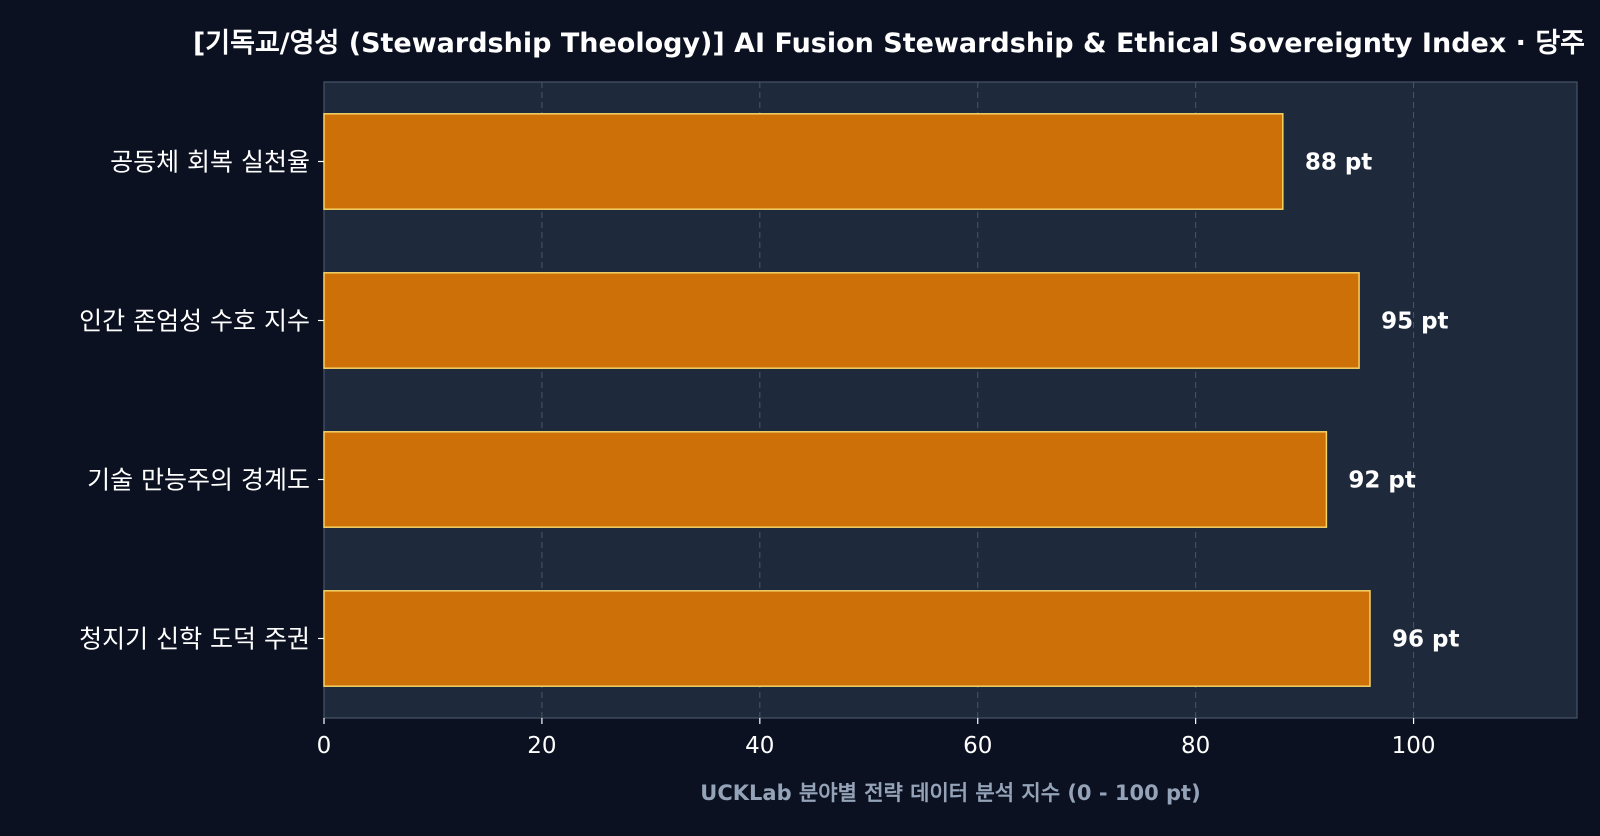 This screenshot has height=836, width=1600. What do you see at coordinates (977, 746) in the screenshot?
I see `x-tick-label: 60` at bounding box center [977, 746].